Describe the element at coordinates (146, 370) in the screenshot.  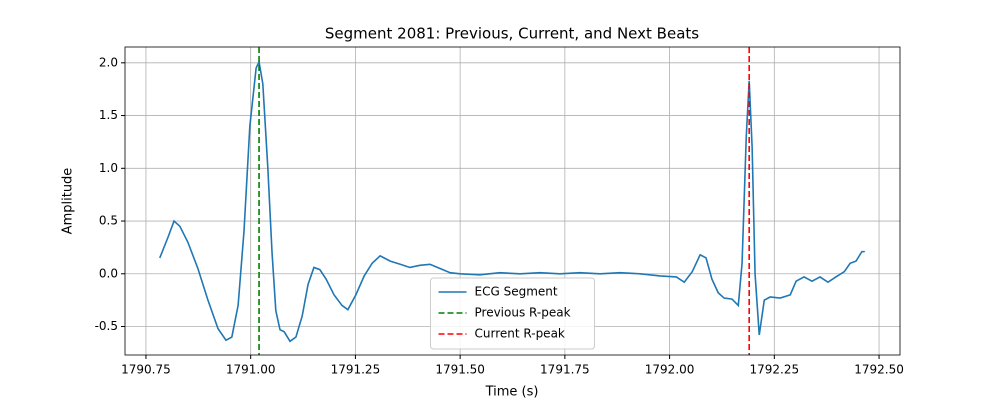
I see `x-tick-label: 1790.75` at that location.